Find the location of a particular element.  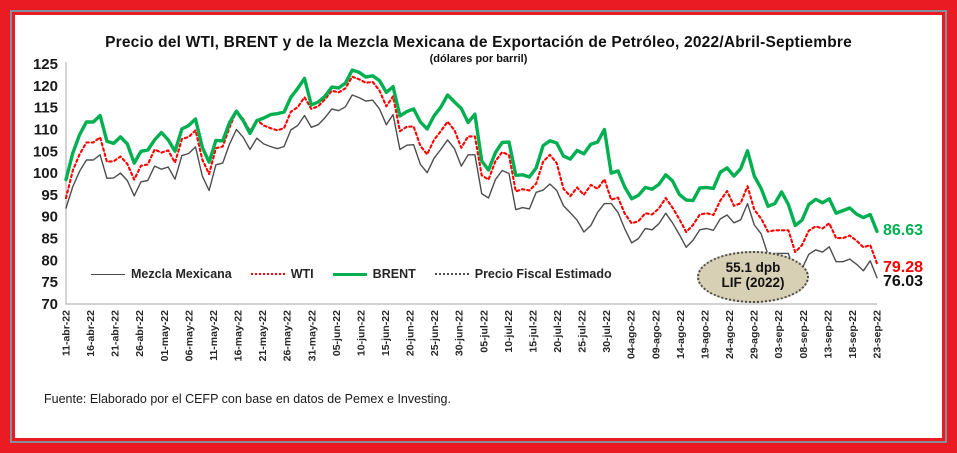

legend-item-precio-fiscal-estimado: Precio Fiscal Estimado is located at coordinates (523, 274).